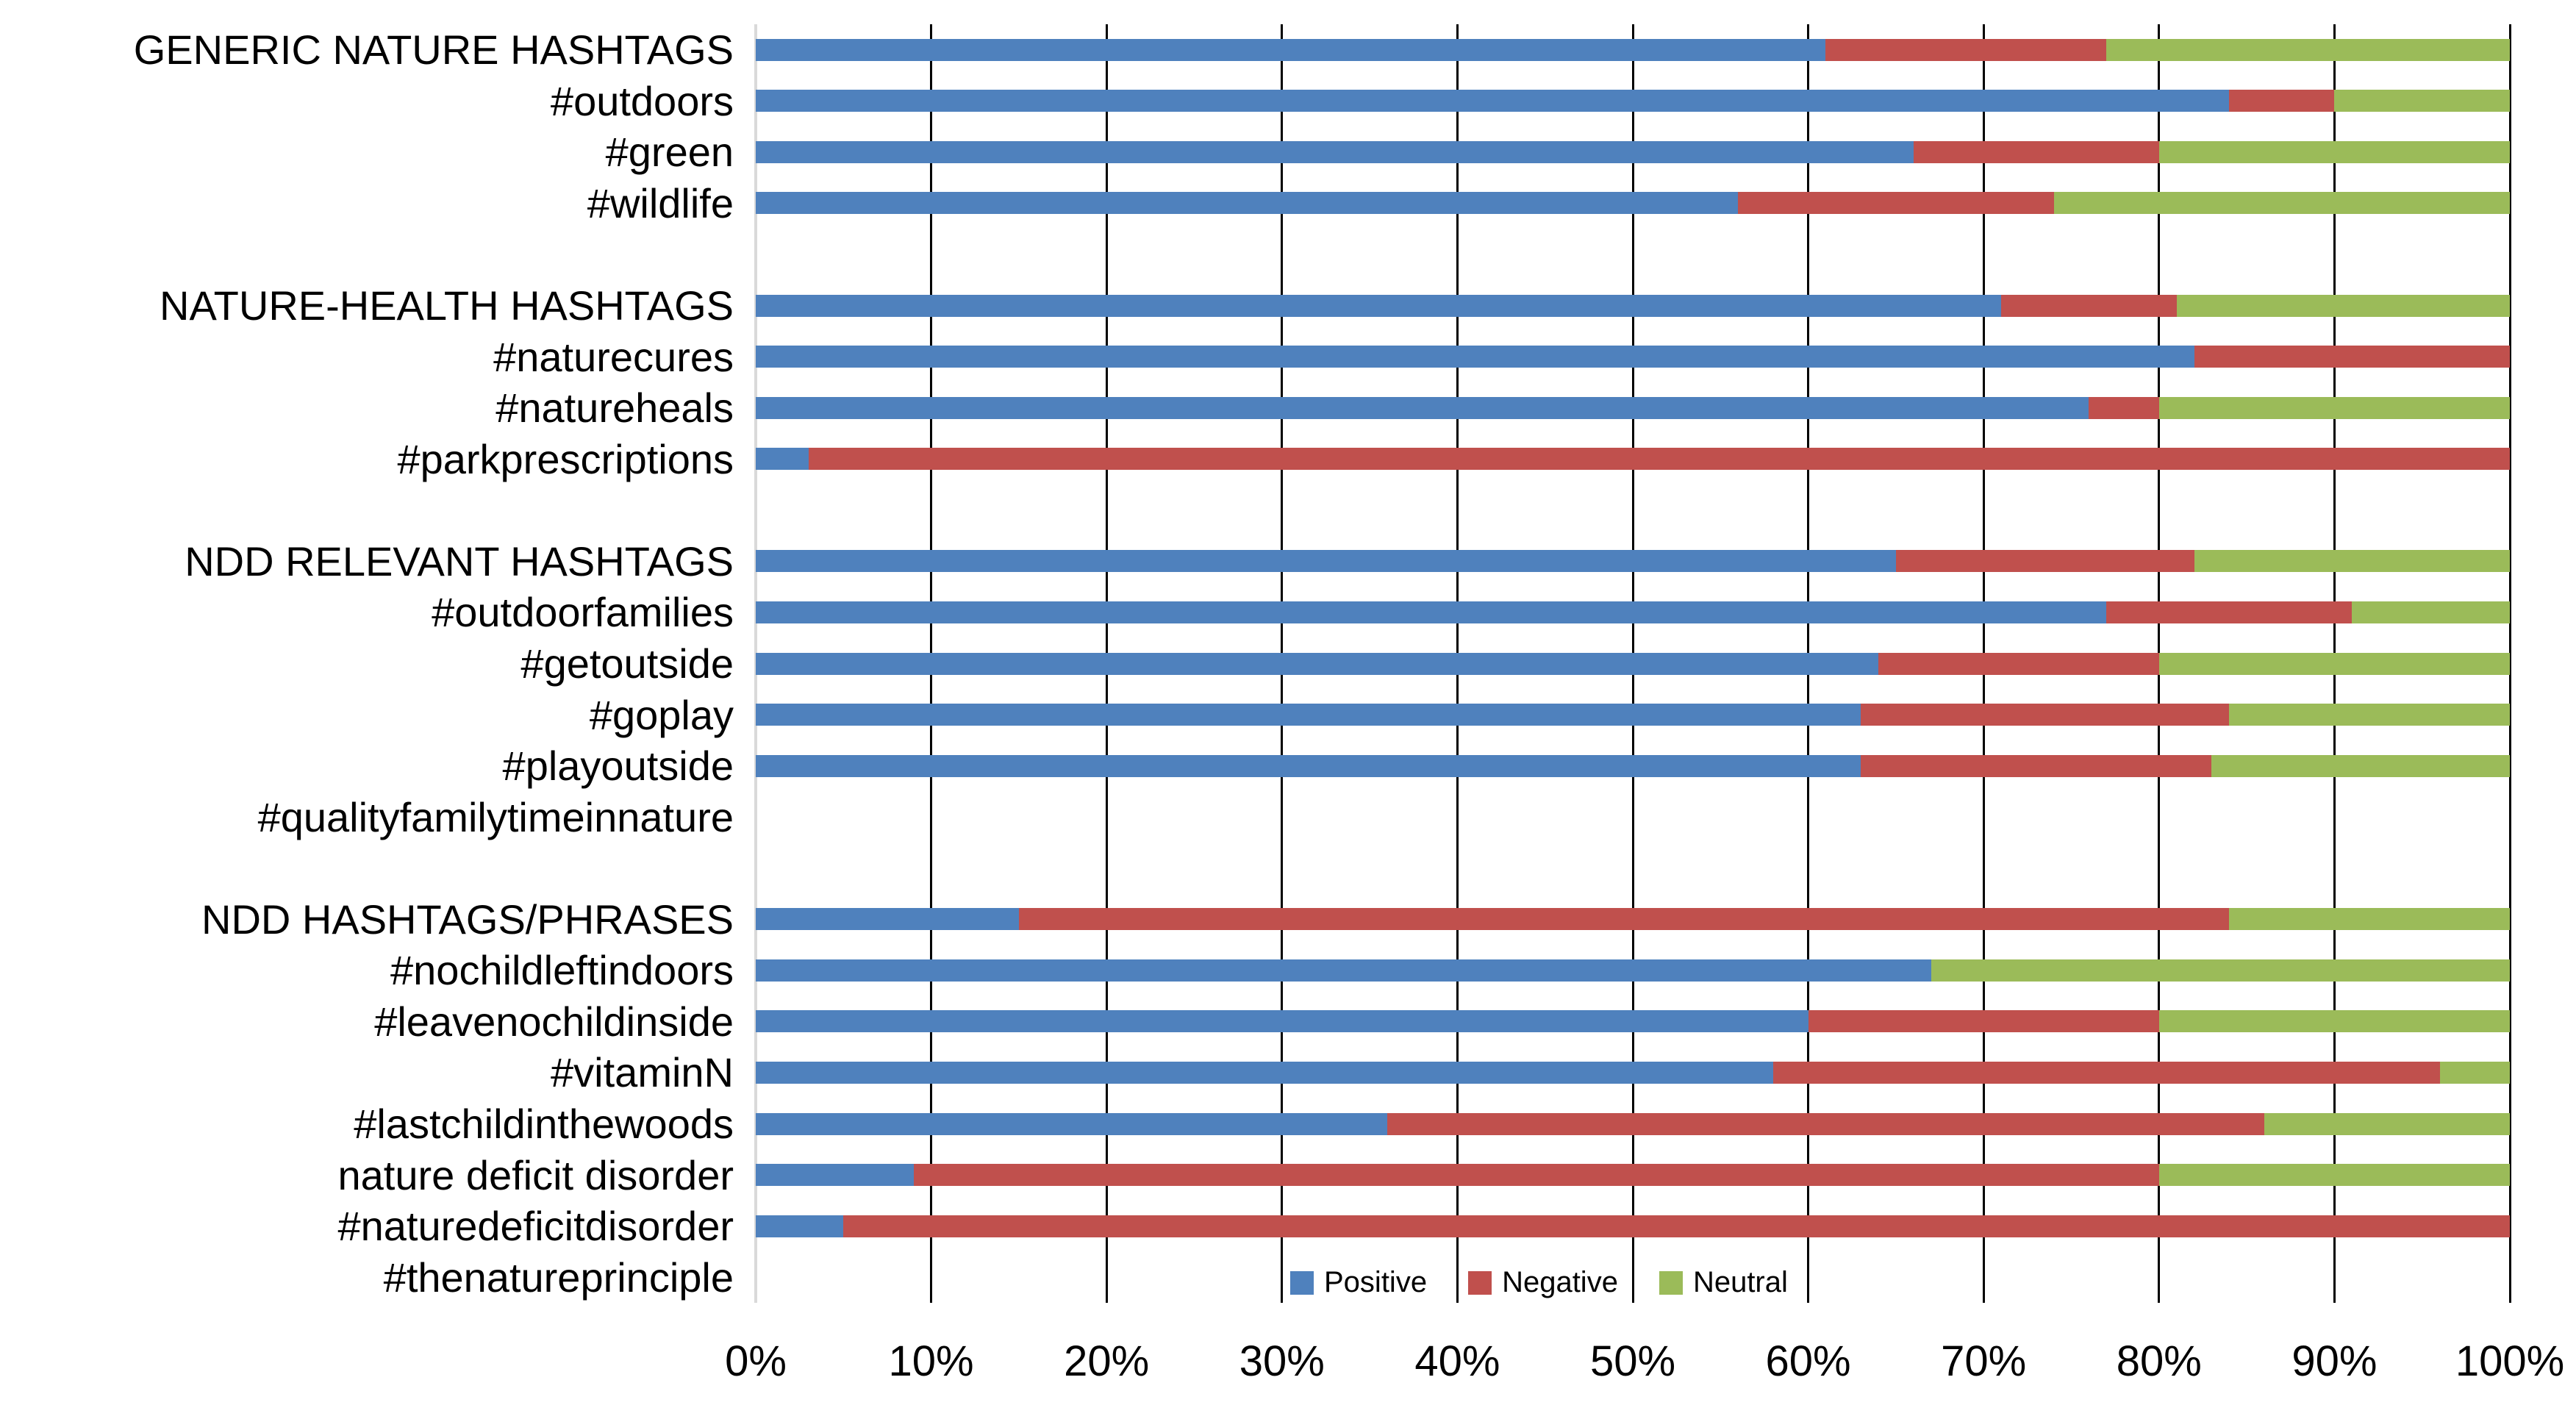 The image size is (2576, 1405). I want to click on row-label: #naturecures, so click(613, 356).